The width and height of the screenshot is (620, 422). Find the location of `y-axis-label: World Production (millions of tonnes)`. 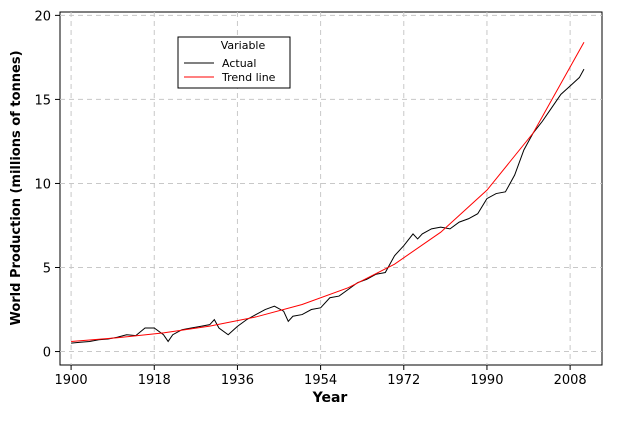

y-axis-label: World Production (millions of tonnes) is located at coordinates (16, 187).